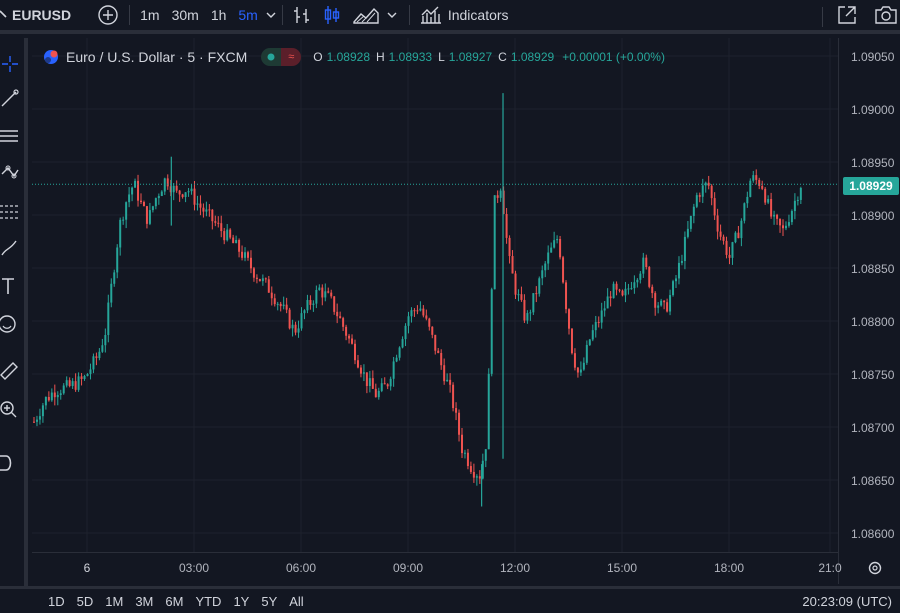 This screenshot has height=613, width=900. Describe the element at coordinates (38, 15) in the screenshot. I see `symbol-search-button: EURUSD` at that location.